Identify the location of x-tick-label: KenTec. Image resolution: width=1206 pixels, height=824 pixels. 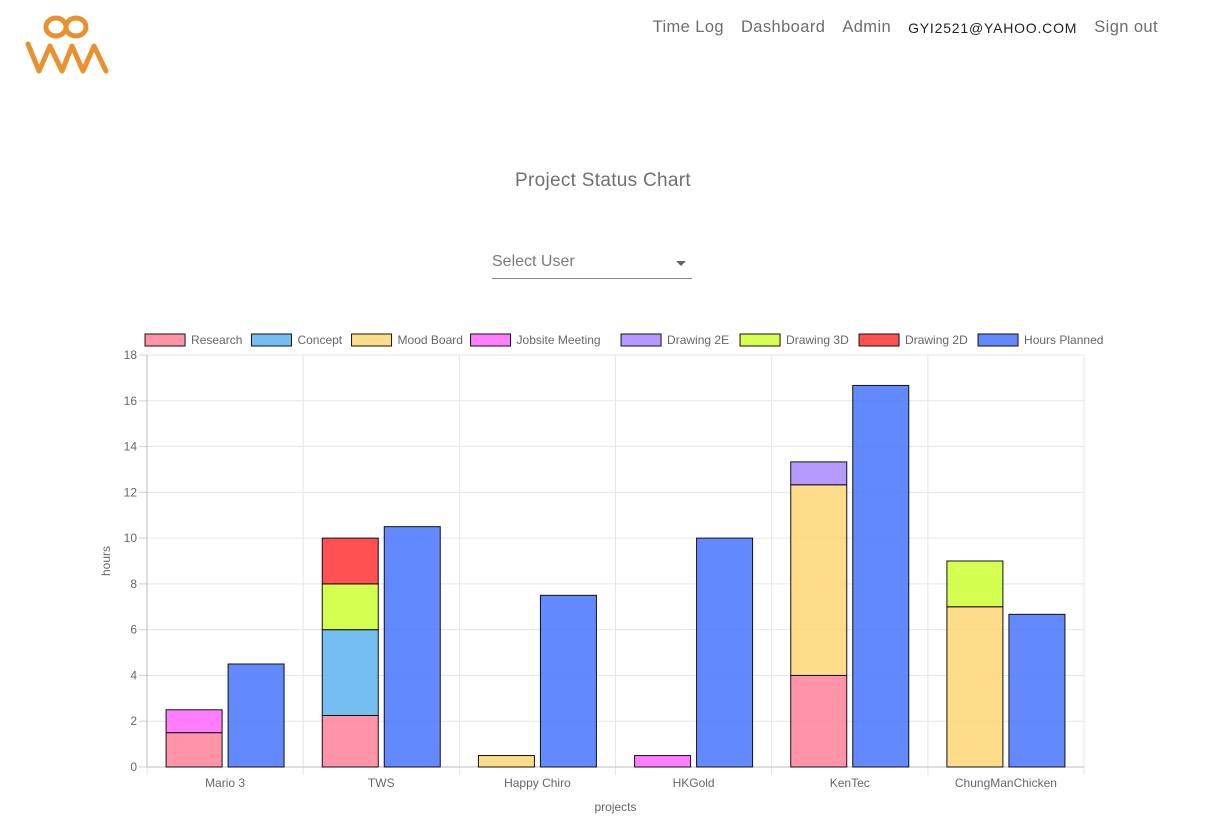
(850, 783).